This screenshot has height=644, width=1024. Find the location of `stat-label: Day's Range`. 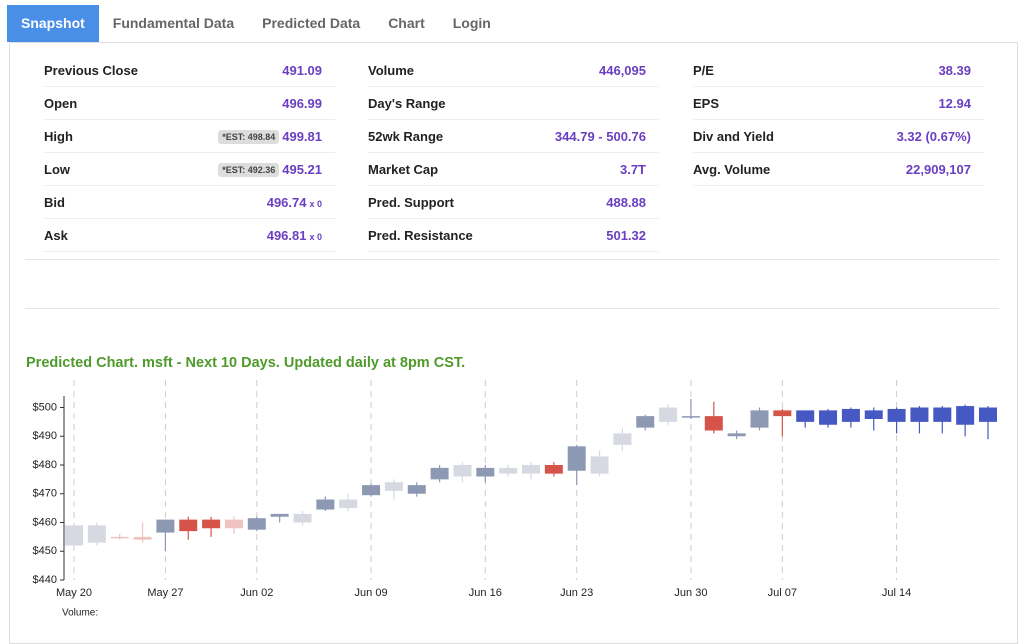

stat-label: Day's Range is located at coordinates (407, 103).